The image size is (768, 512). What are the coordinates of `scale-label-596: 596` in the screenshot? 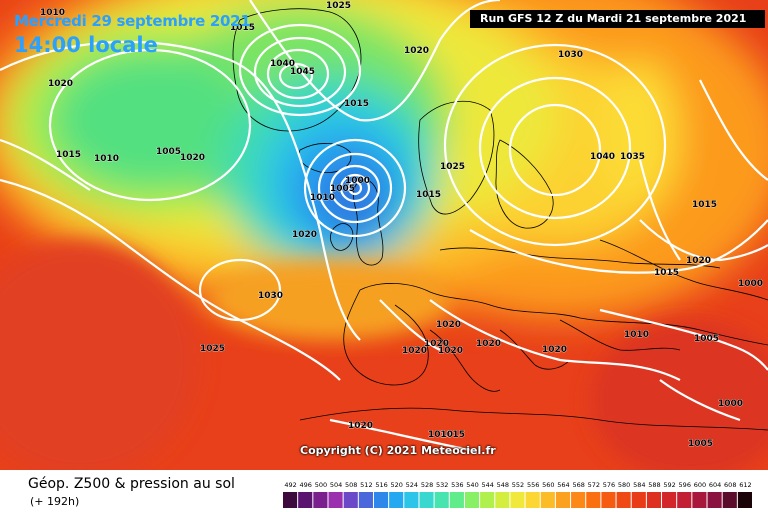 It's located at (685, 485).